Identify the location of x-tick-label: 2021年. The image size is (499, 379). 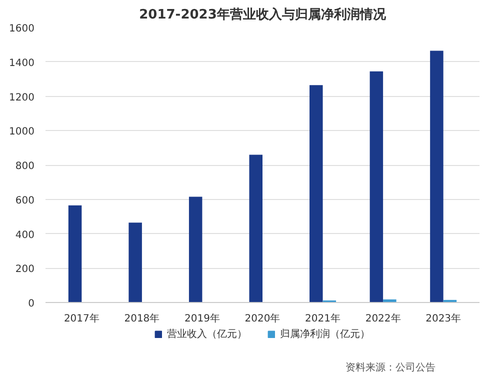
(323, 318).